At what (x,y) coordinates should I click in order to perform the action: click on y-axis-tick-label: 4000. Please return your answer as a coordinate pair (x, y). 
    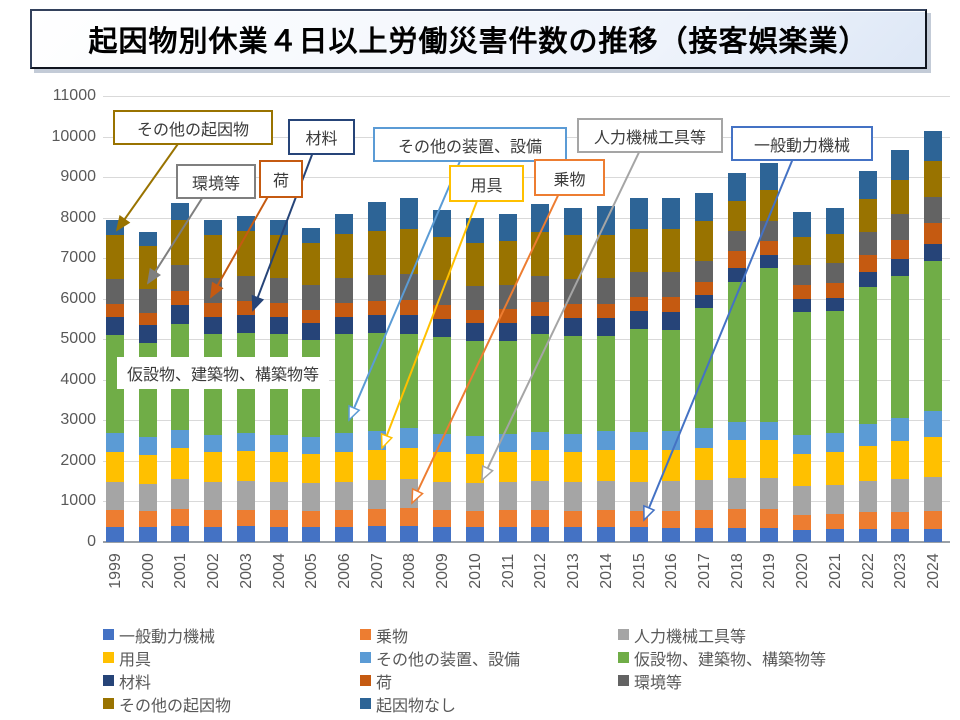
    Looking at the image, I should click on (78, 379).